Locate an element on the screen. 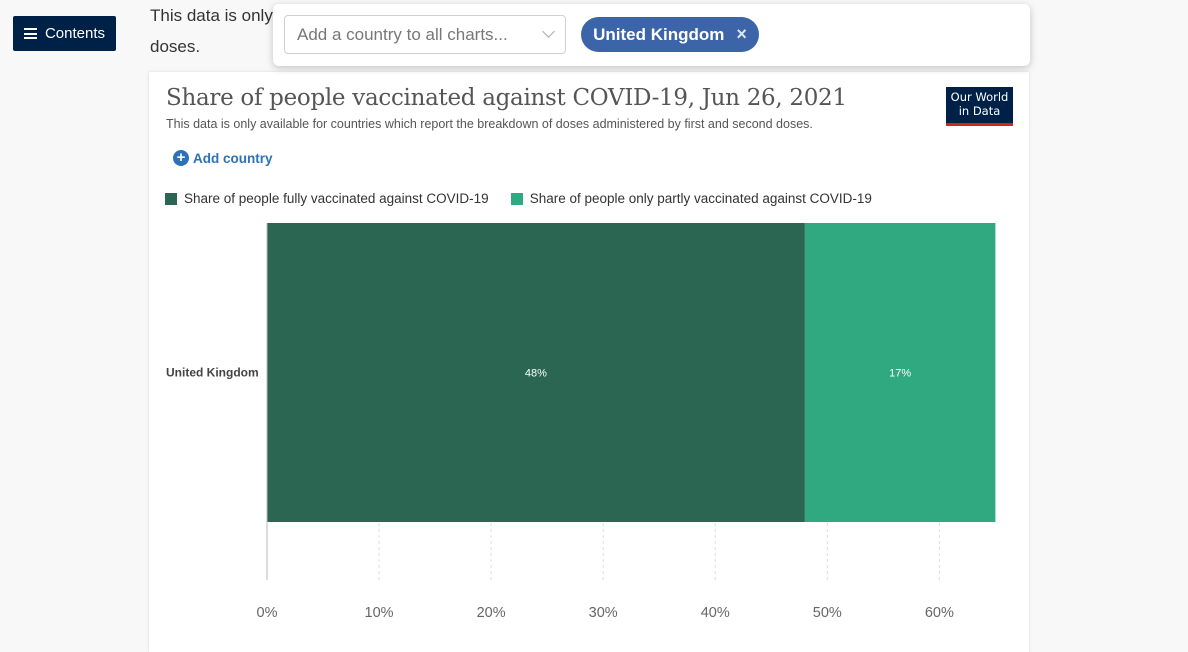 The width and height of the screenshot is (1188, 652). background-text-line2: doses. is located at coordinates (175, 46).